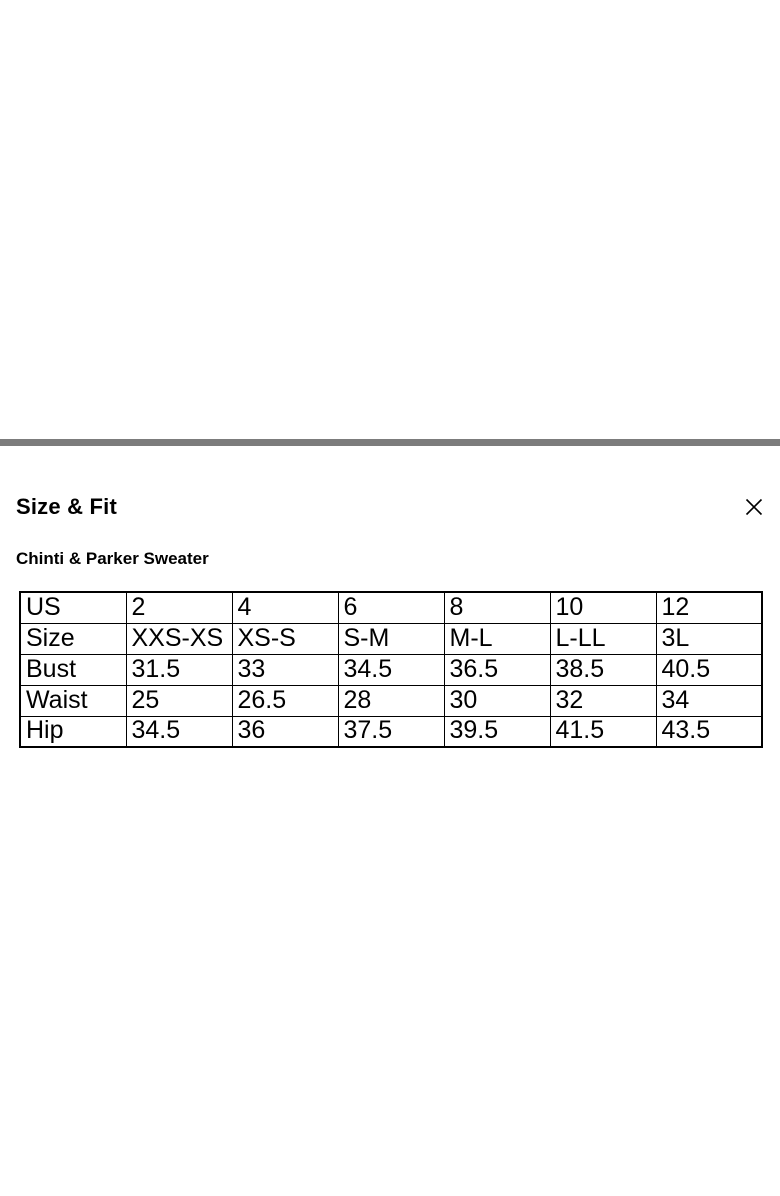 The image size is (780, 1196). What do you see at coordinates (603, 700) in the screenshot?
I see `table-cell: 32` at bounding box center [603, 700].